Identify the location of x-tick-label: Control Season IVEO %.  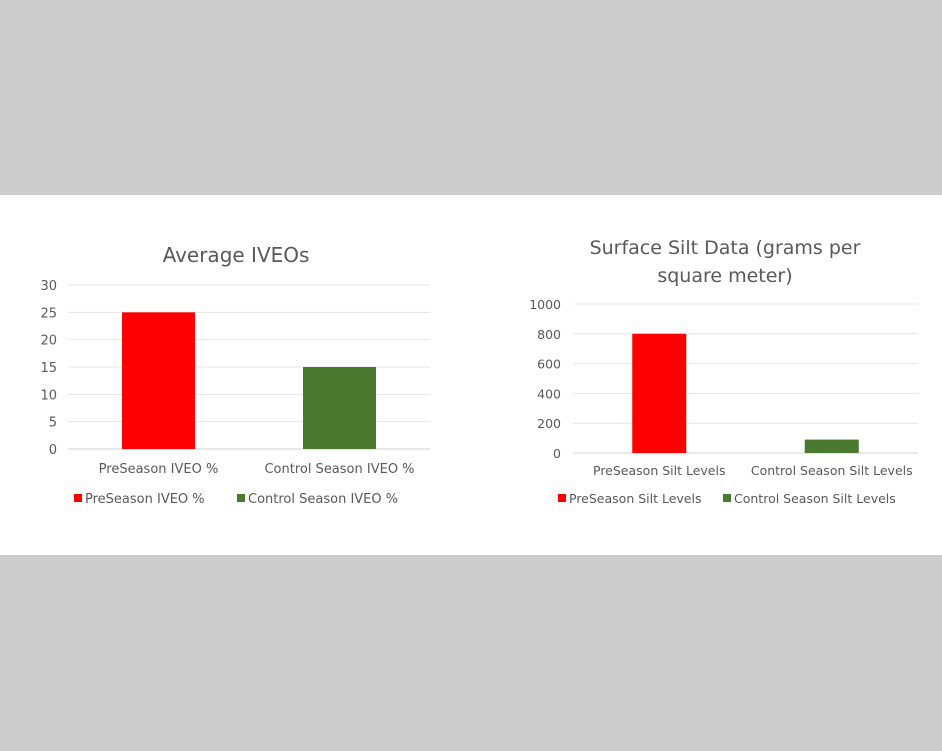
(339, 469).